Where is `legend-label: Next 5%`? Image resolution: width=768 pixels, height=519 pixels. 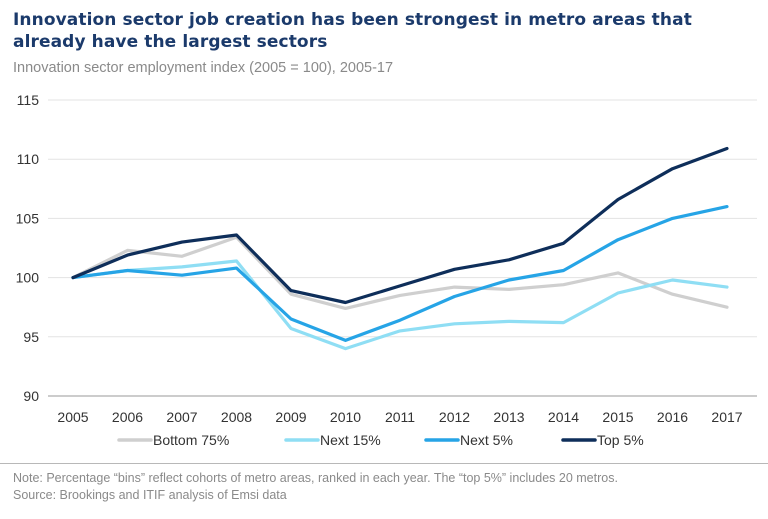
legend-label: Next 5% is located at coordinates (486, 440).